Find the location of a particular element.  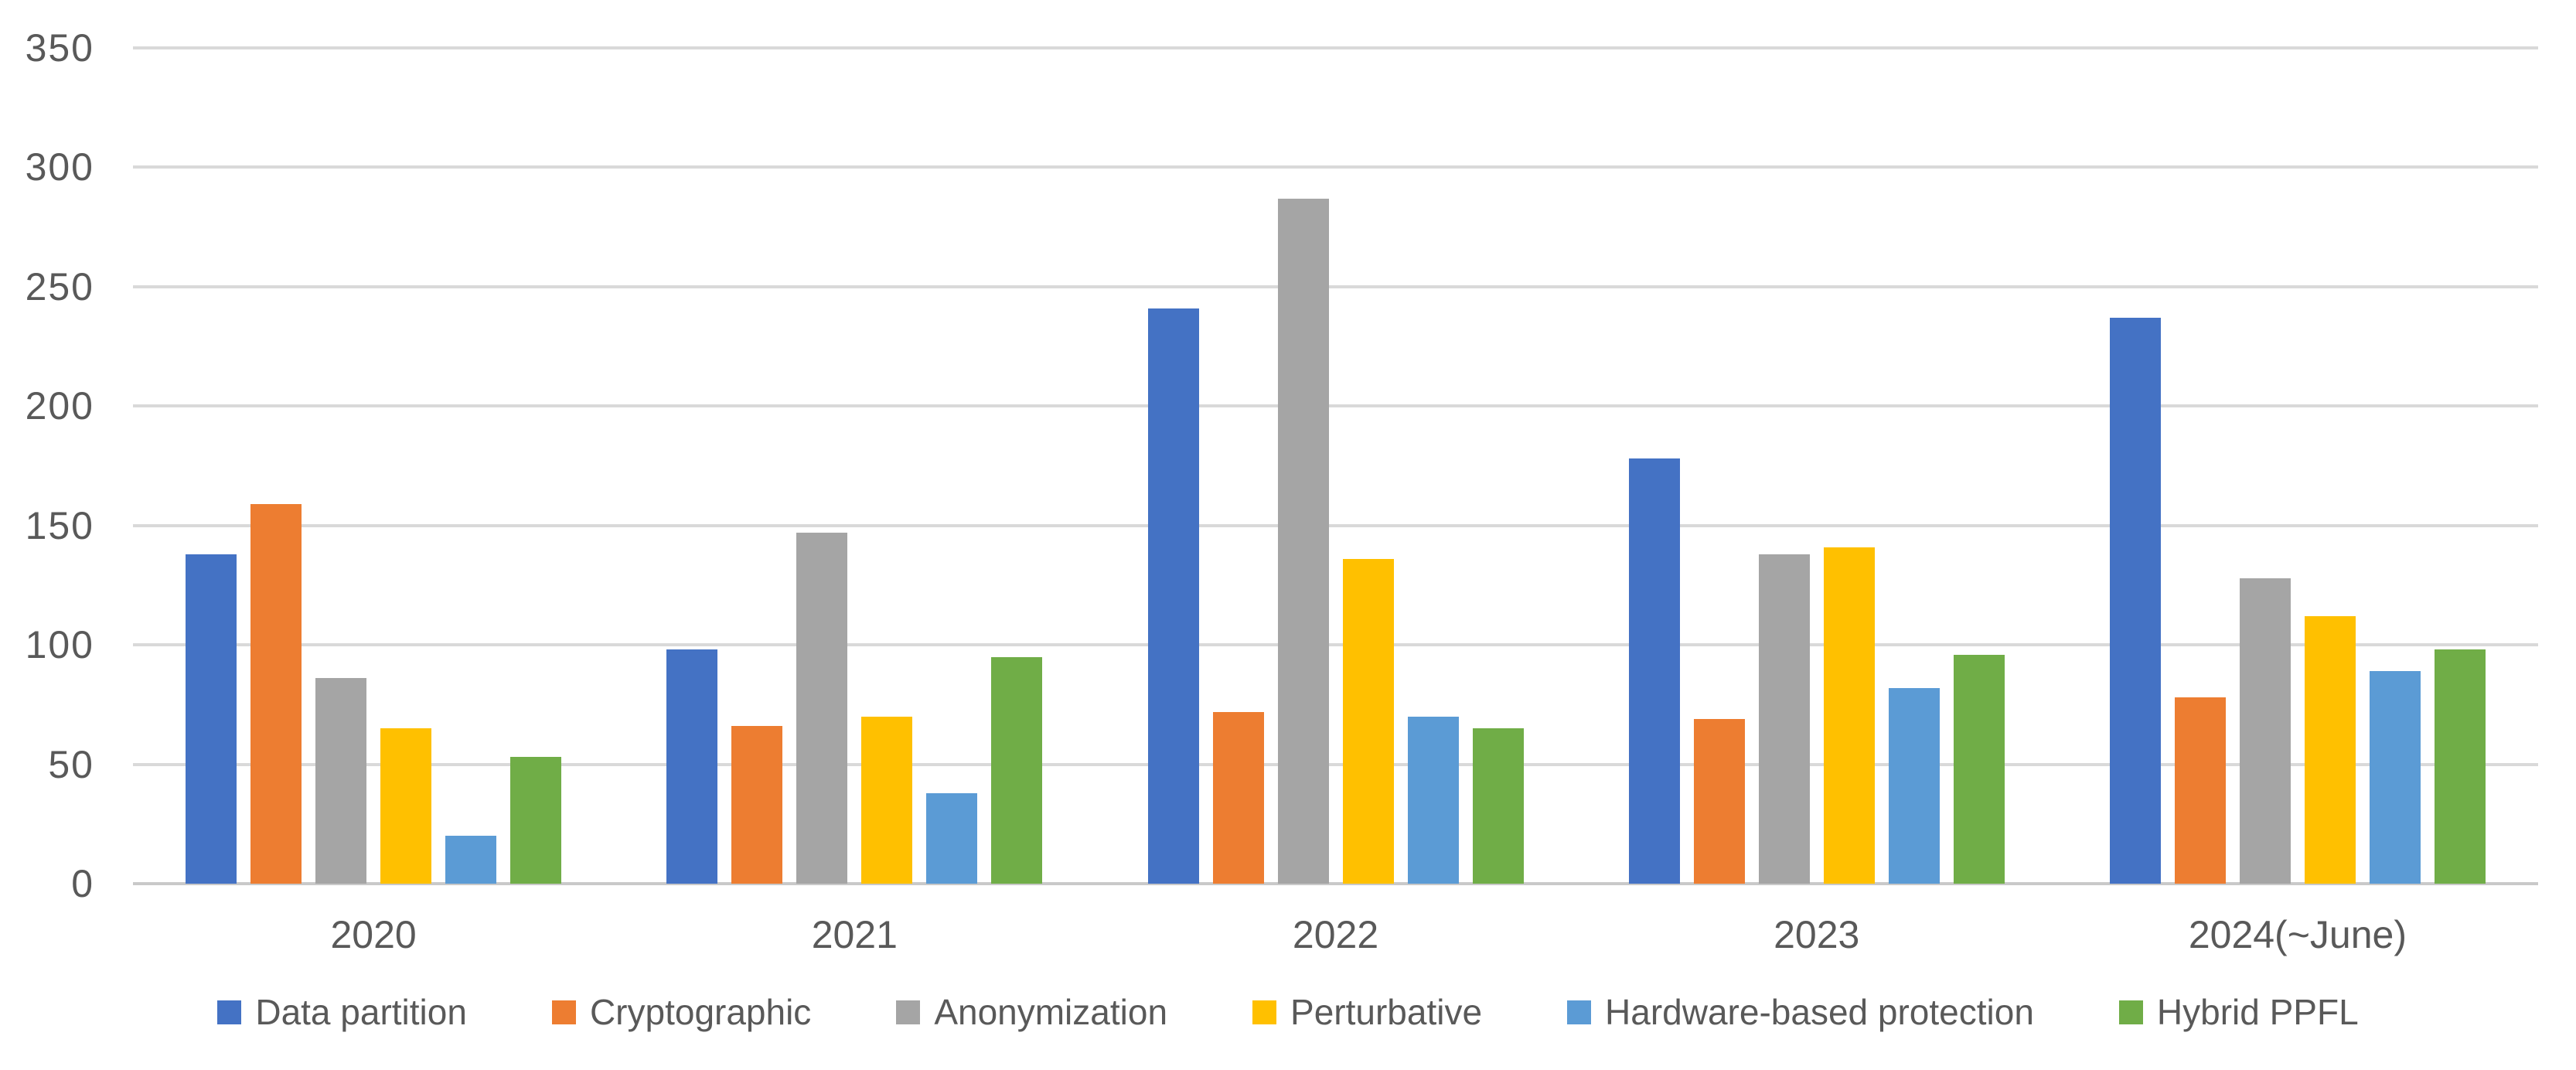

bar-hardware-based-protection-2020 is located at coordinates (471, 860).